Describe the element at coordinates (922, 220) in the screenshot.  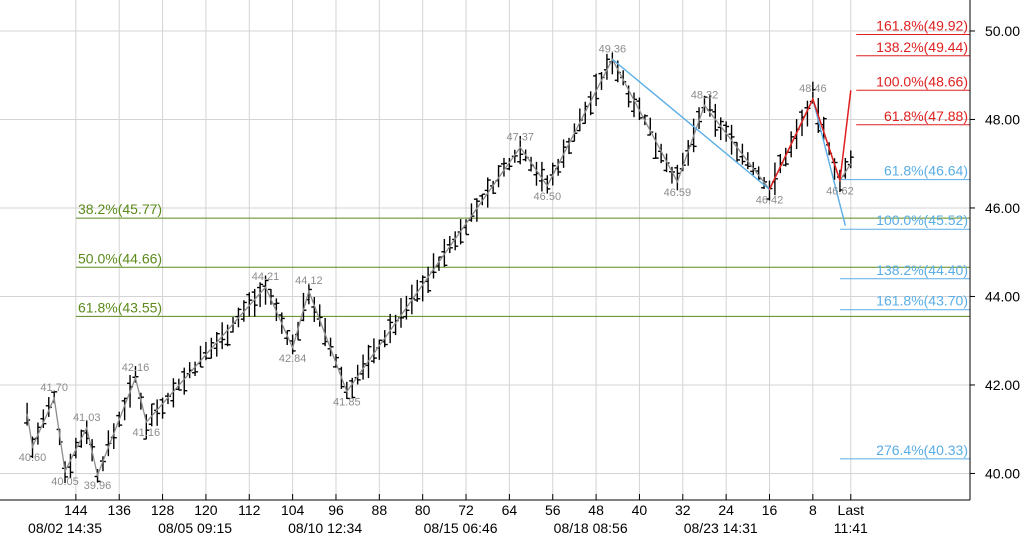
I see `level-label: 100.0%(45.52)` at that location.